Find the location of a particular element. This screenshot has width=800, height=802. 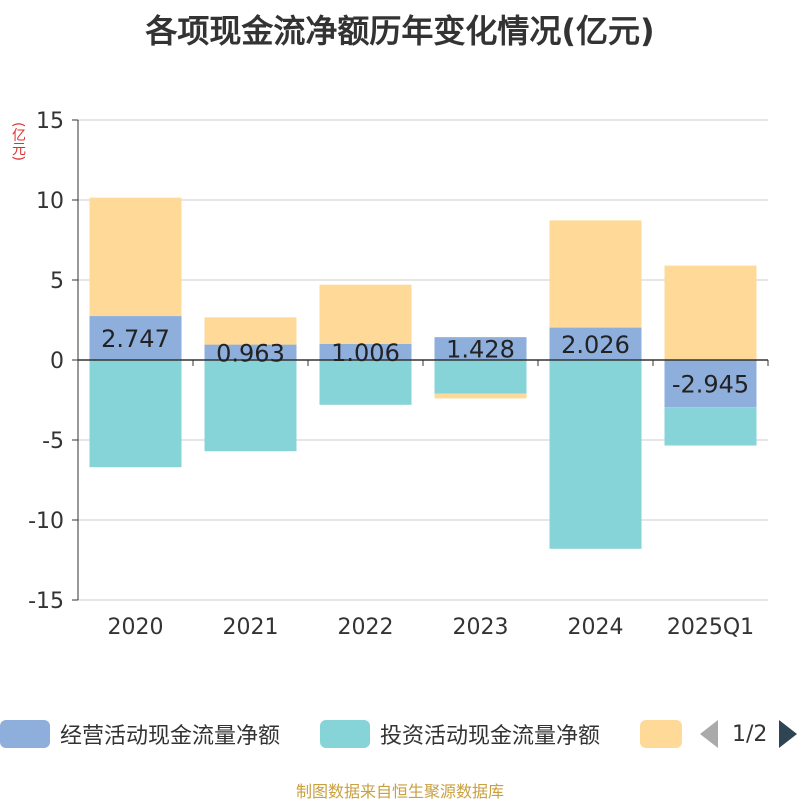

pager-prev-icon is located at coordinates (709, 734).